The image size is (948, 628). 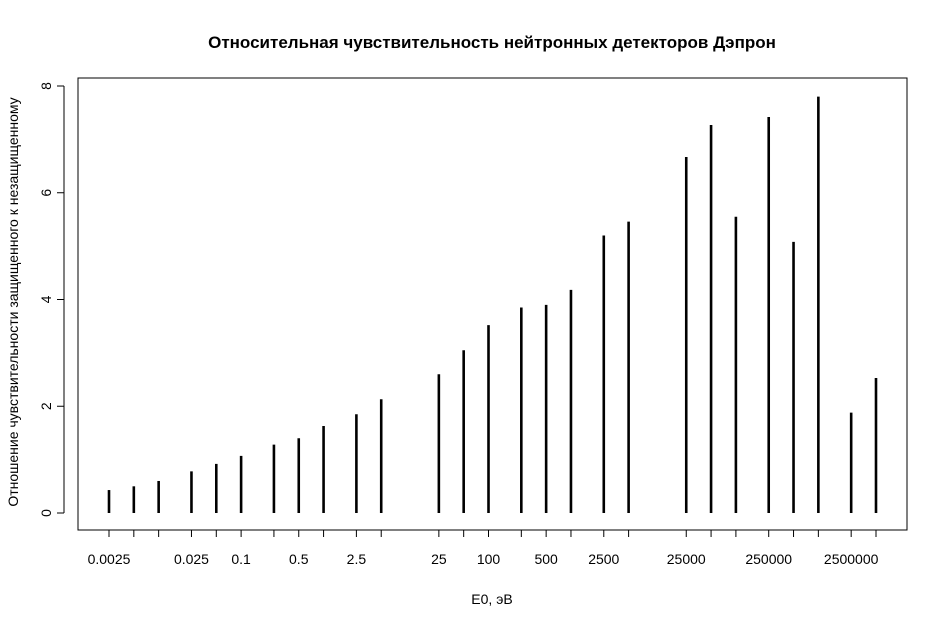 What do you see at coordinates (489, 559) in the screenshot?
I see `x-tick-label: 100` at bounding box center [489, 559].